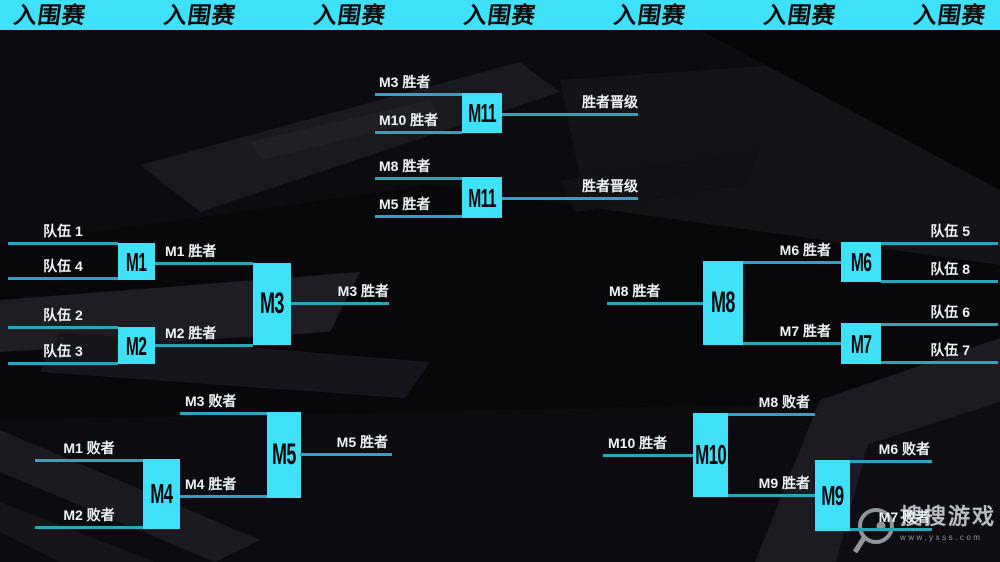 The image size is (1000, 562). I want to click on connector-label: 队伍 3, so click(63, 351).